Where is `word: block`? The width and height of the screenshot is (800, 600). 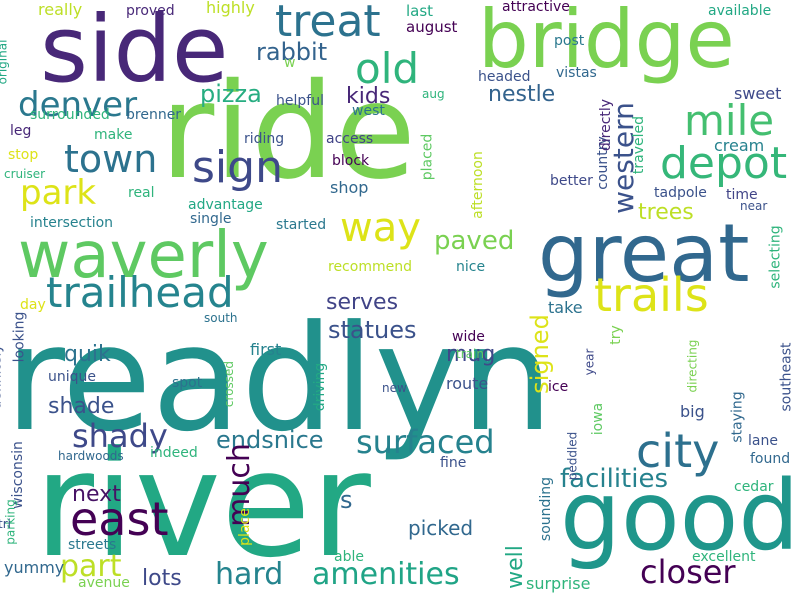 word: block is located at coordinates (351, 161).